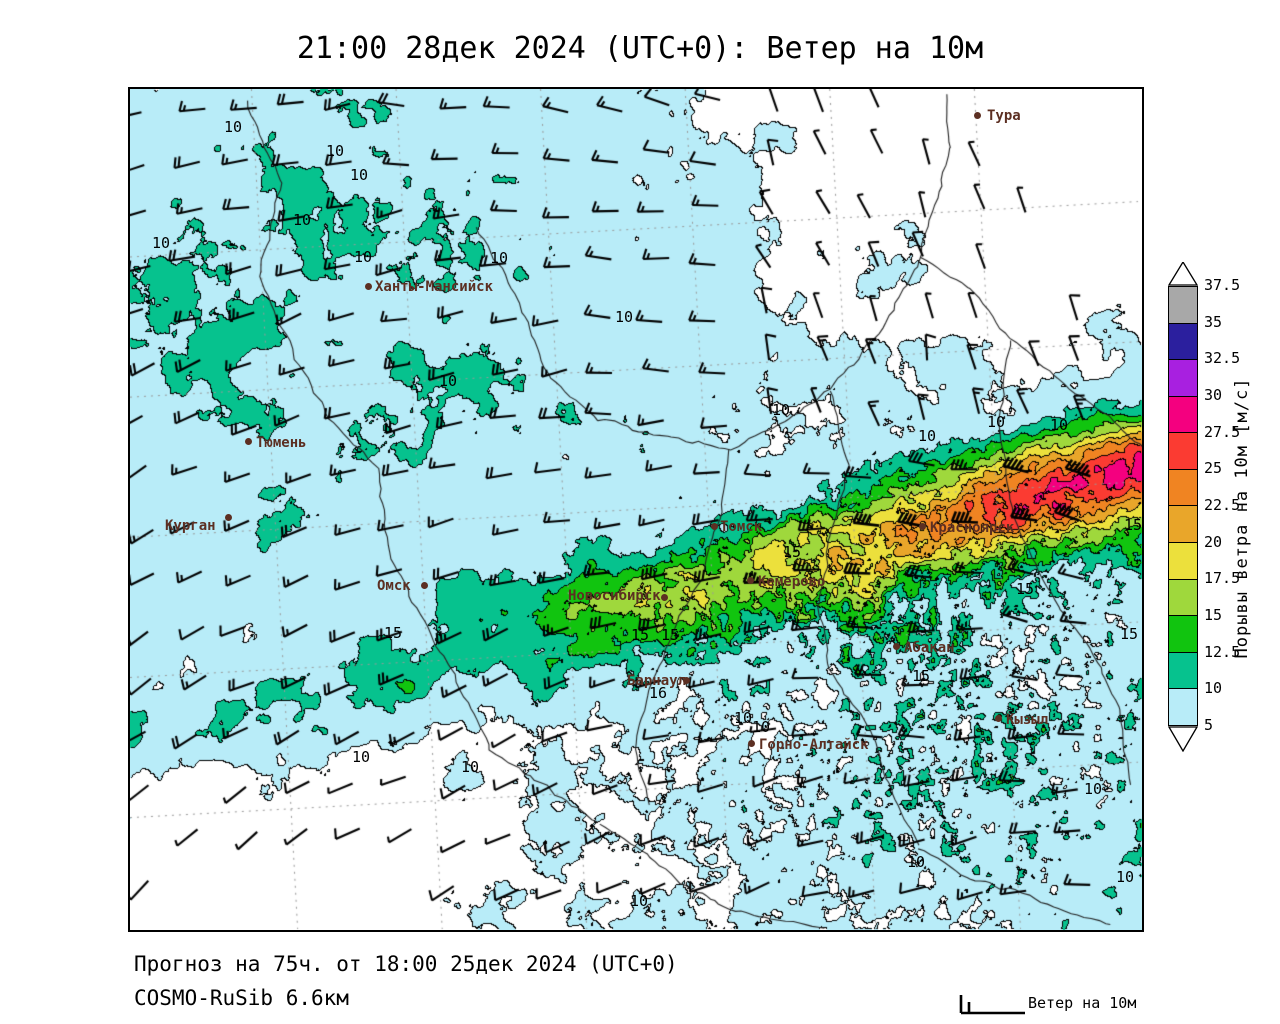 The width and height of the screenshot is (1280, 1024). Describe the element at coordinates (1183, 451) in the screenshot. I see `colorbar-band-25-27.5` at that location.